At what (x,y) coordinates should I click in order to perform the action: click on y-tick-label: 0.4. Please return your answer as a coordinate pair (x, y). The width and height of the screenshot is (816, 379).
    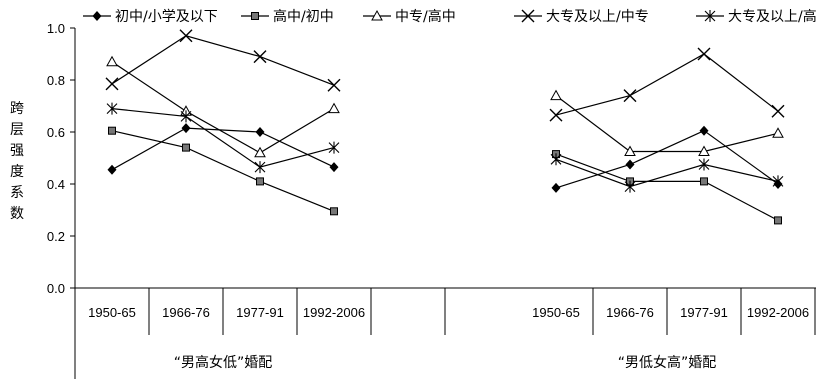
    Looking at the image, I should click on (56, 184).